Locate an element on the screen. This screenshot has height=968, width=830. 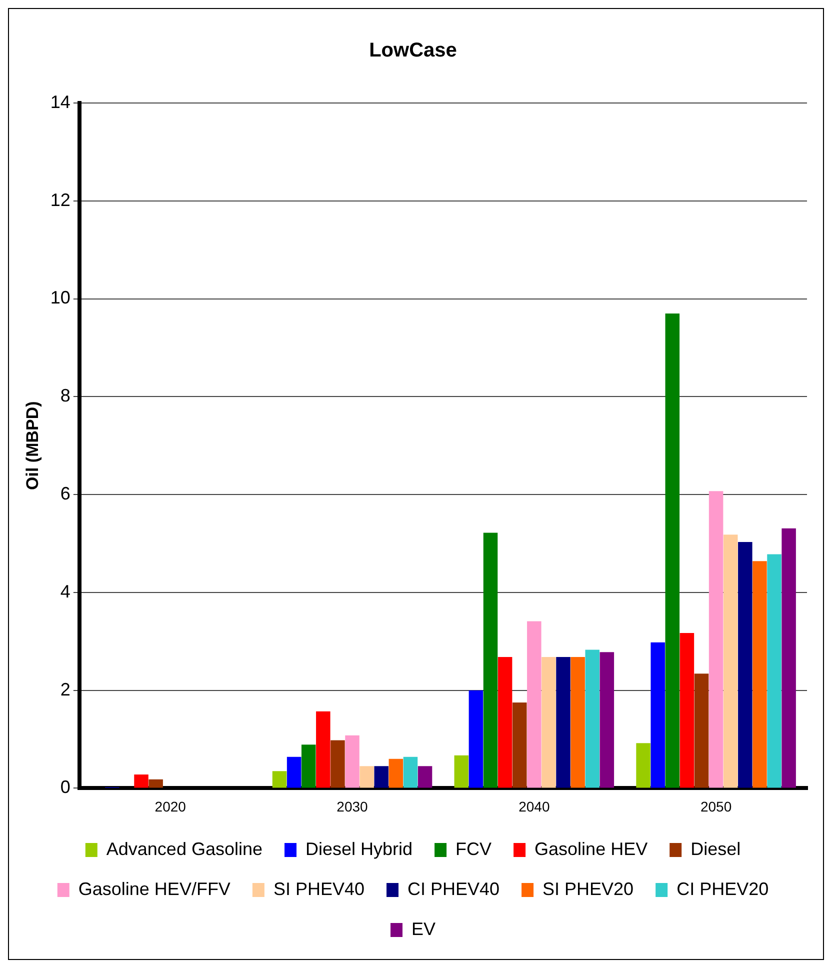
y-tick-label: 2 is located at coordinates (65, 689).